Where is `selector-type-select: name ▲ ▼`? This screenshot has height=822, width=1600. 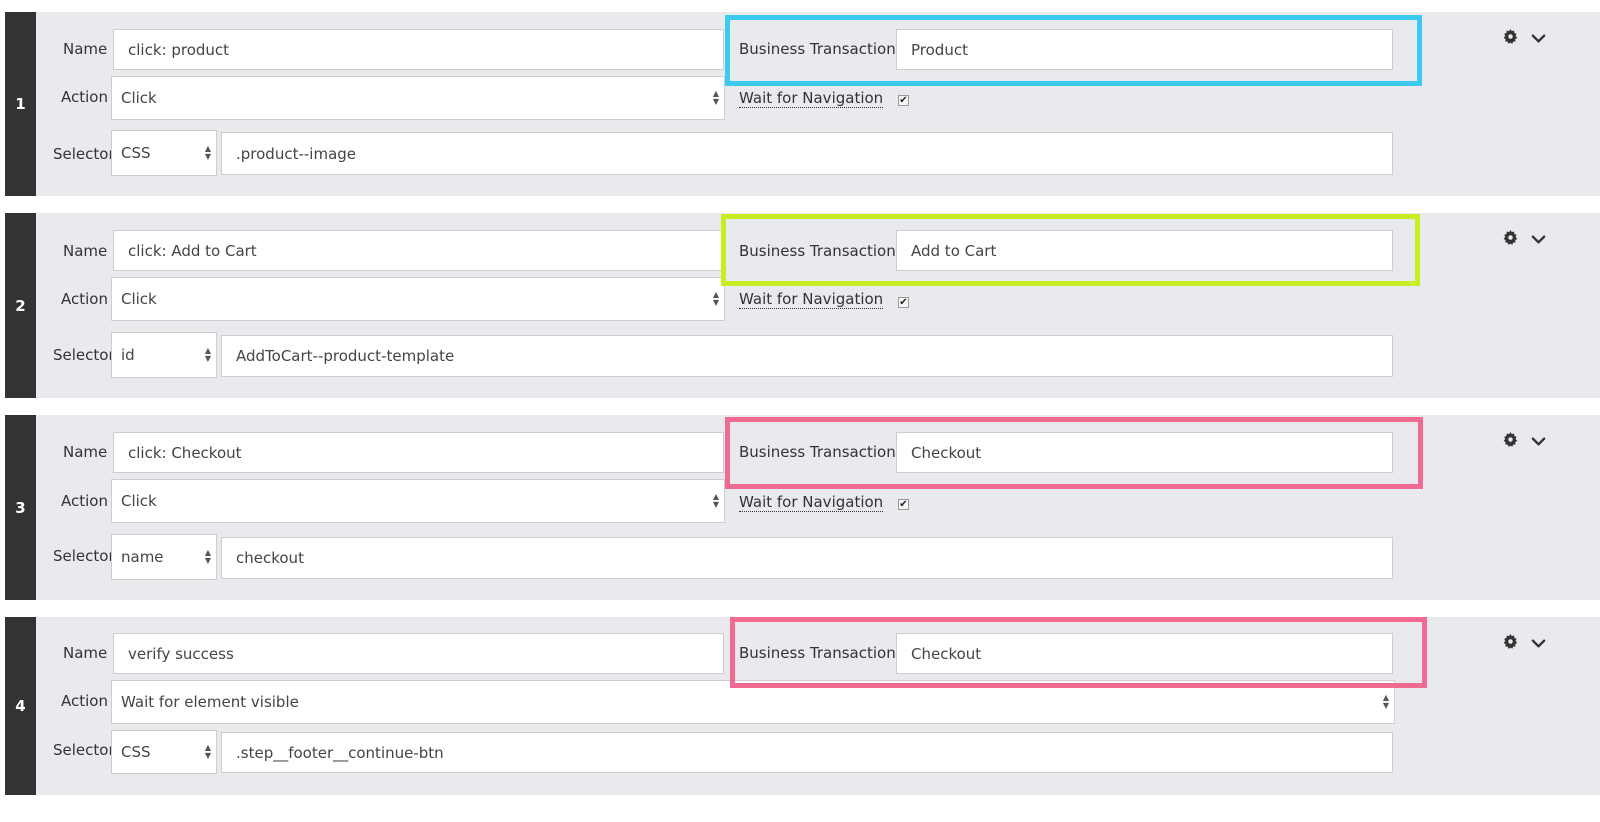 selector-type-select: name ▲ ▼ is located at coordinates (164, 557).